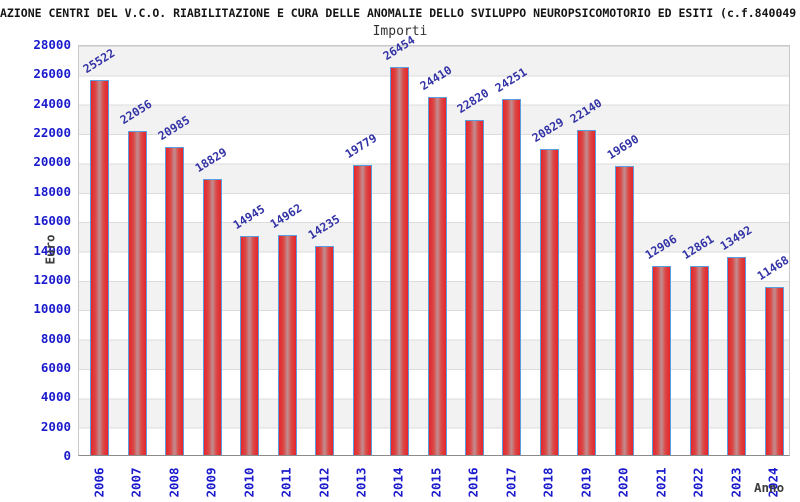 The image size is (800, 502). I want to click on y-axis-title-text: Euro, so click(50, 249).